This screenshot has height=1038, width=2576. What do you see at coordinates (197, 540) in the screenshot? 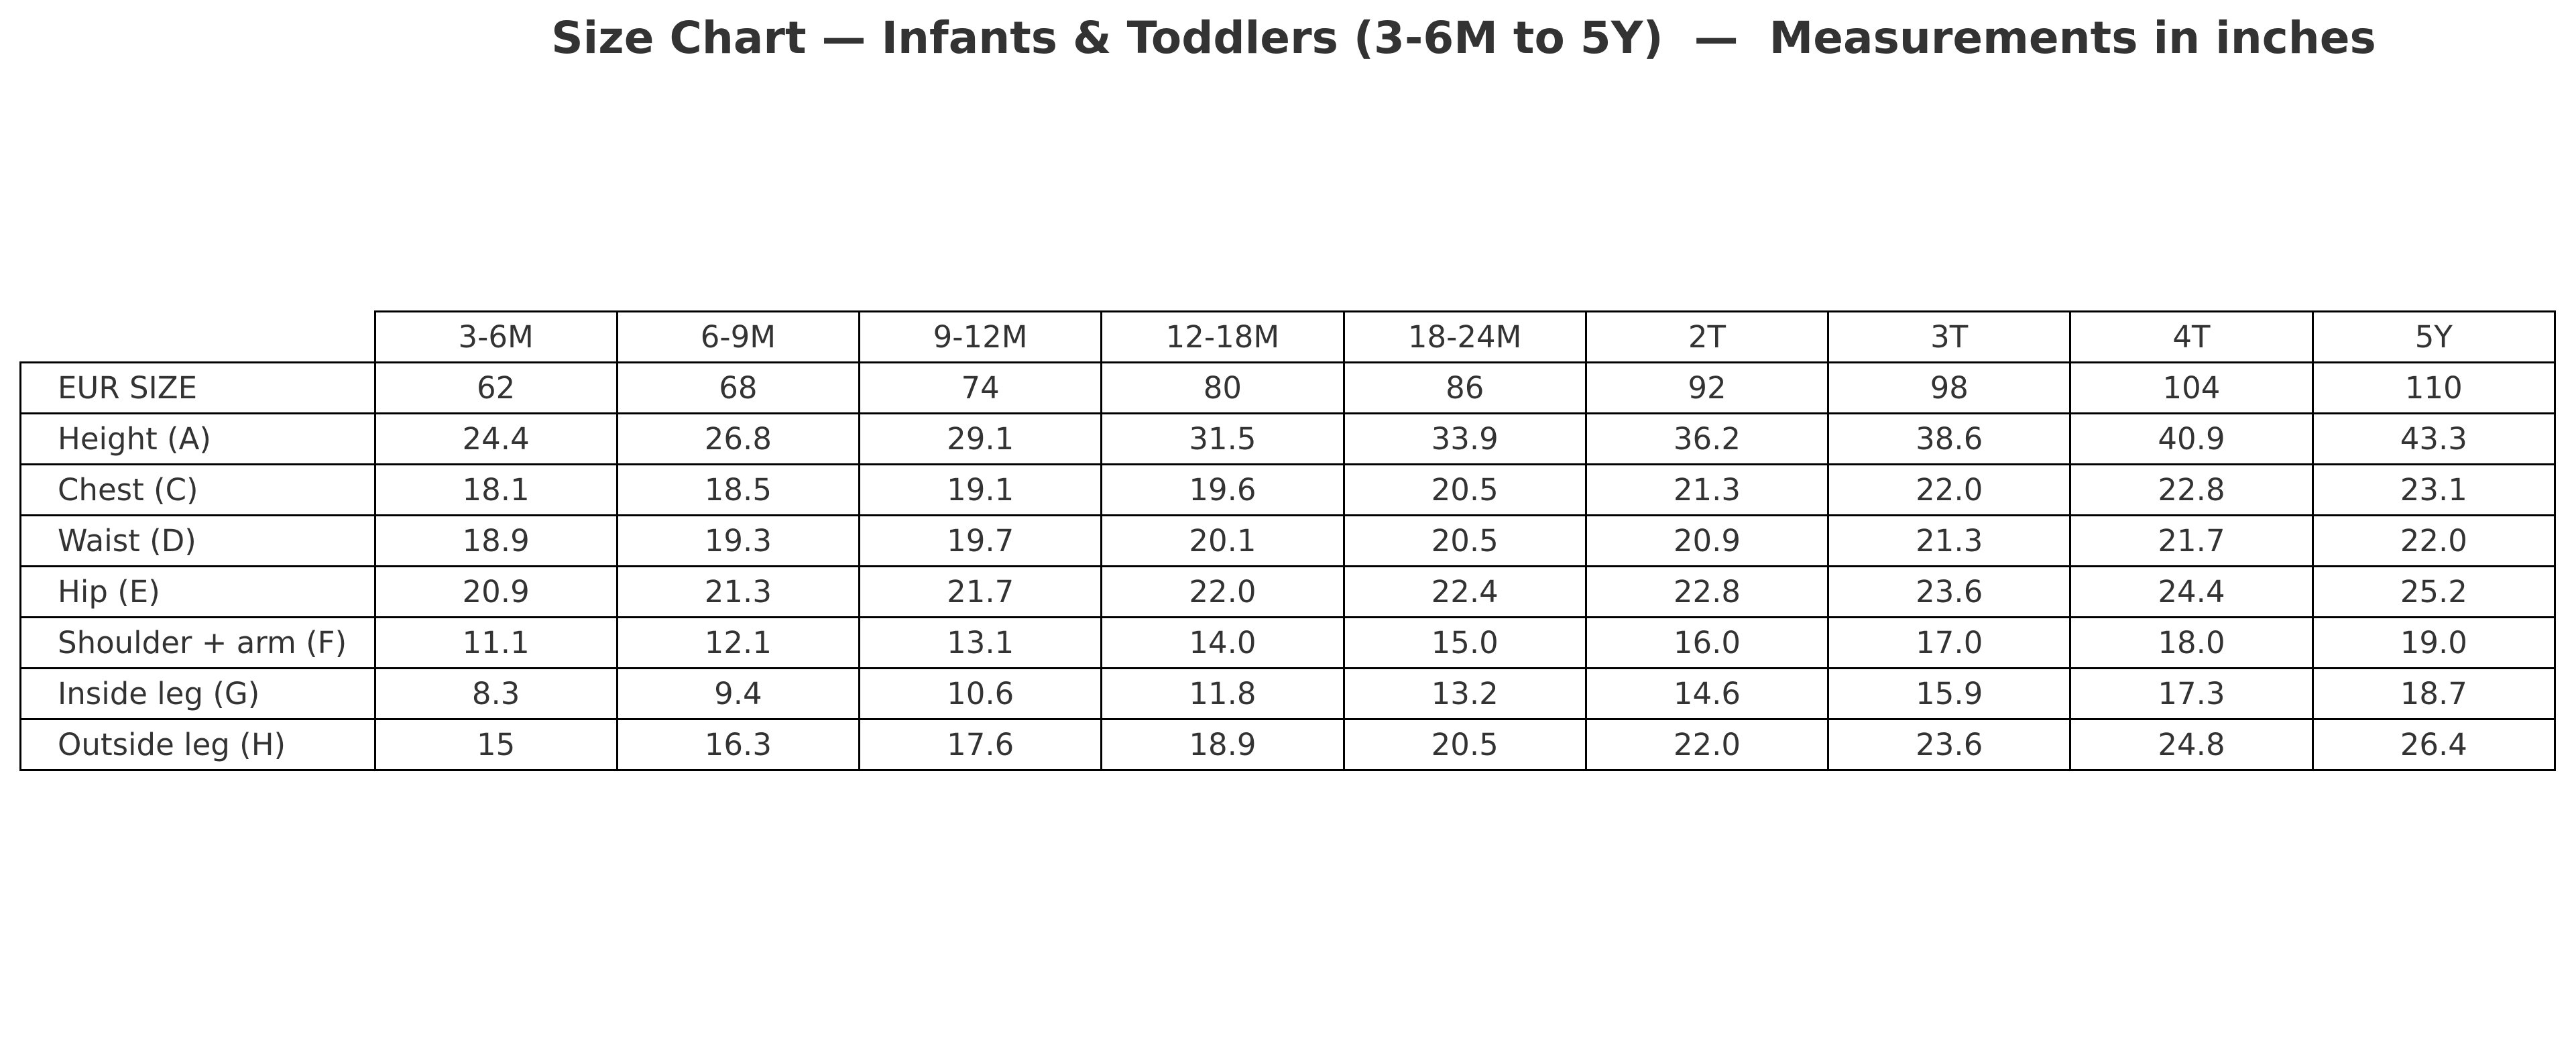
I see `row-label: Waist (D)` at bounding box center [197, 540].